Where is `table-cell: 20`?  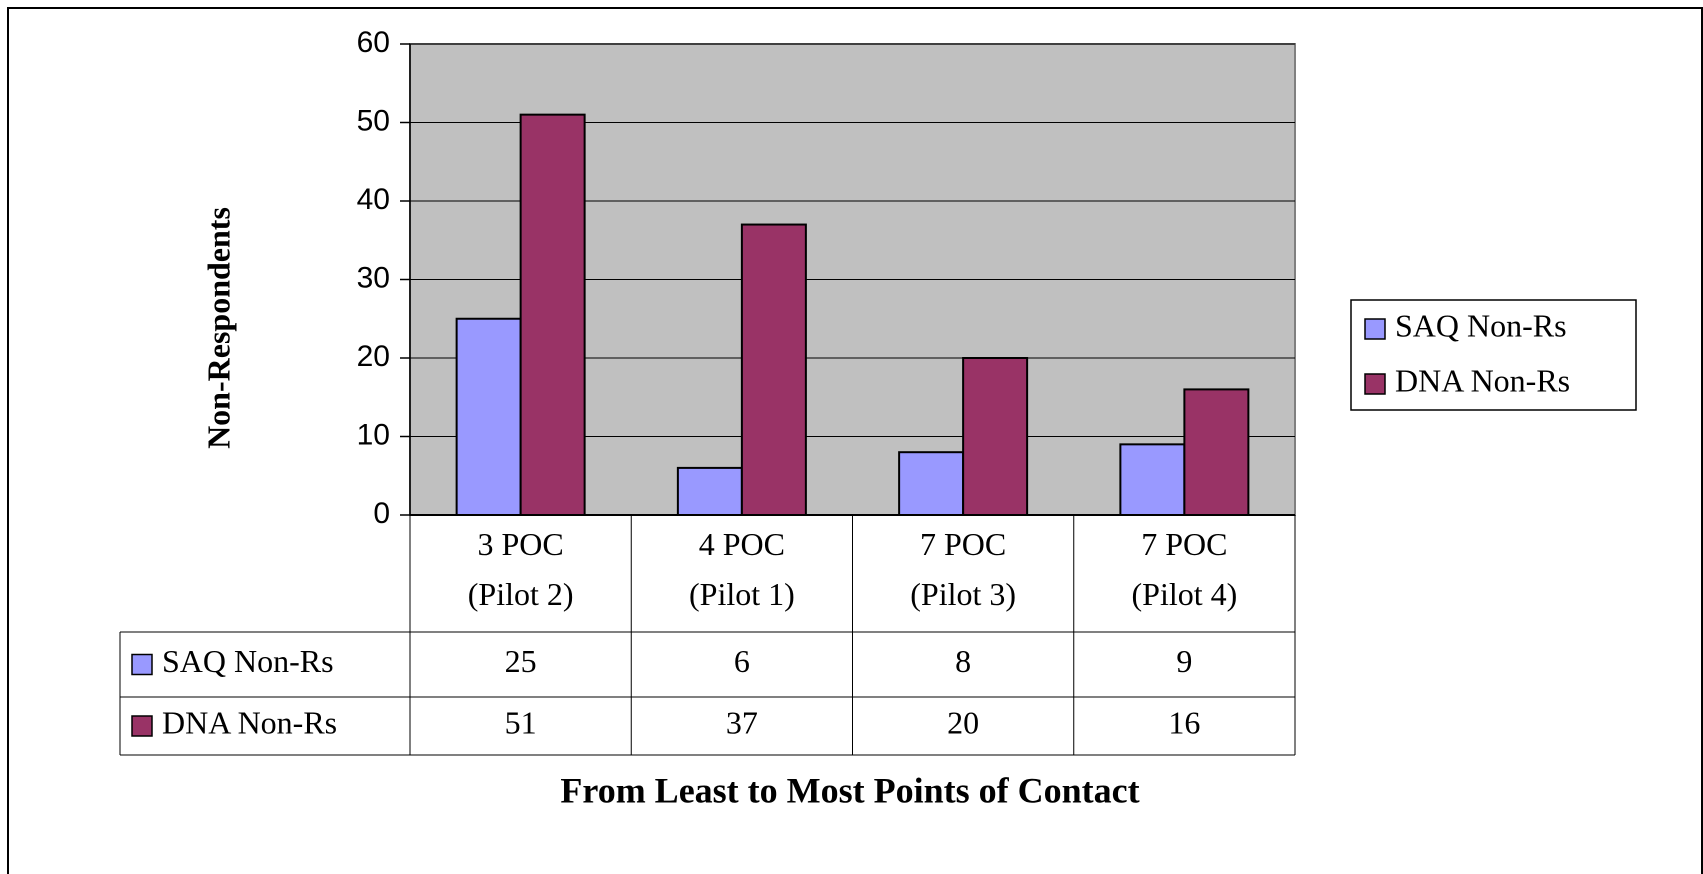
table-cell: 20 is located at coordinates (963, 722).